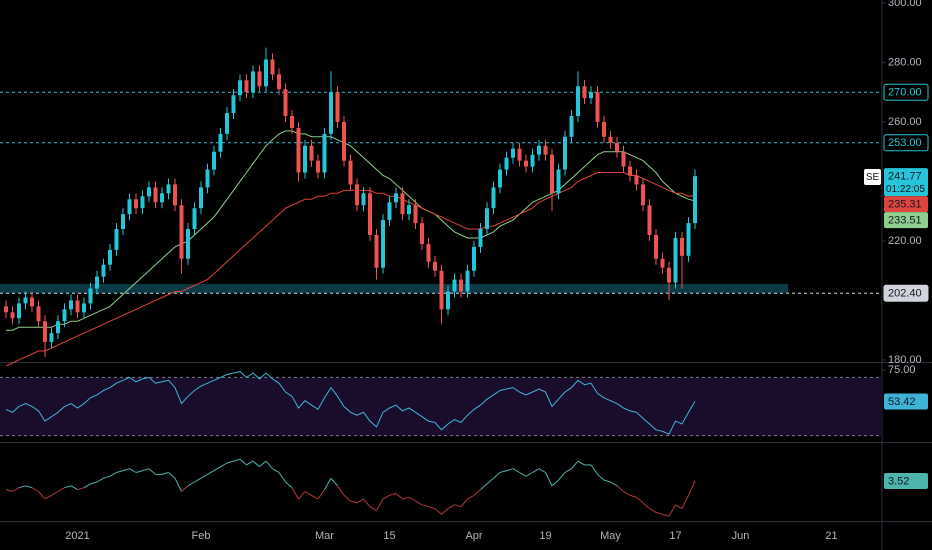 The height and width of the screenshot is (550, 932). Describe the element at coordinates (324, 536) in the screenshot. I see `x-tick-label: Mar` at that location.